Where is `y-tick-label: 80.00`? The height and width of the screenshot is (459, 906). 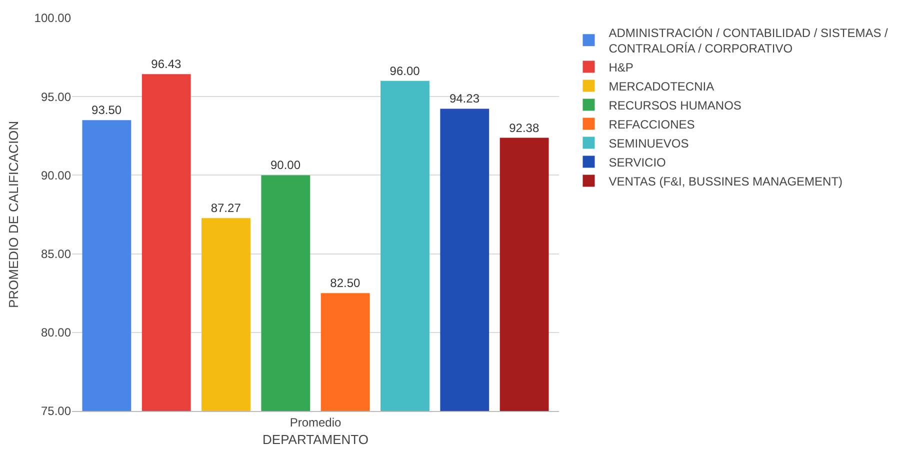 y-tick-label: 80.00 is located at coordinates (56, 333).